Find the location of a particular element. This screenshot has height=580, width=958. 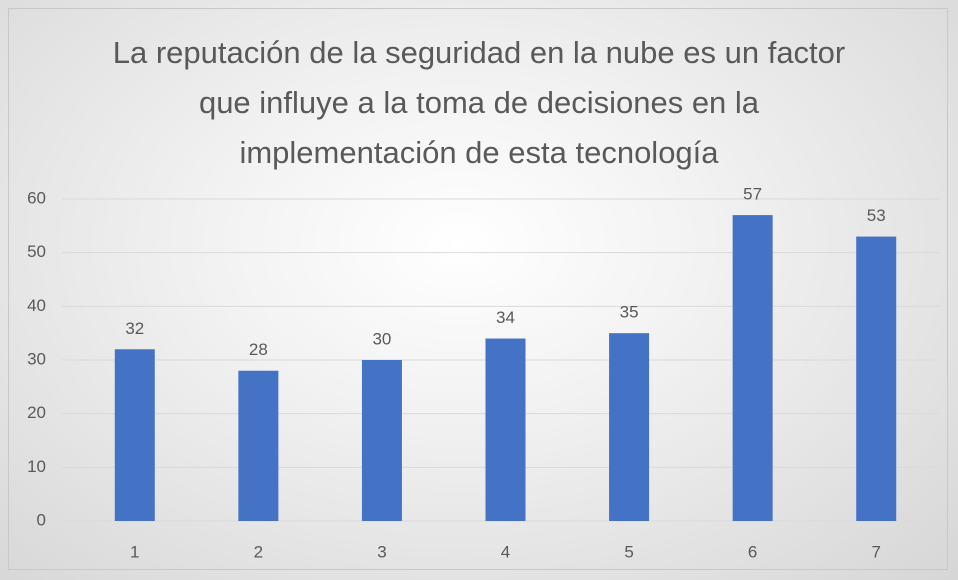

data-label: 53 is located at coordinates (876, 215).